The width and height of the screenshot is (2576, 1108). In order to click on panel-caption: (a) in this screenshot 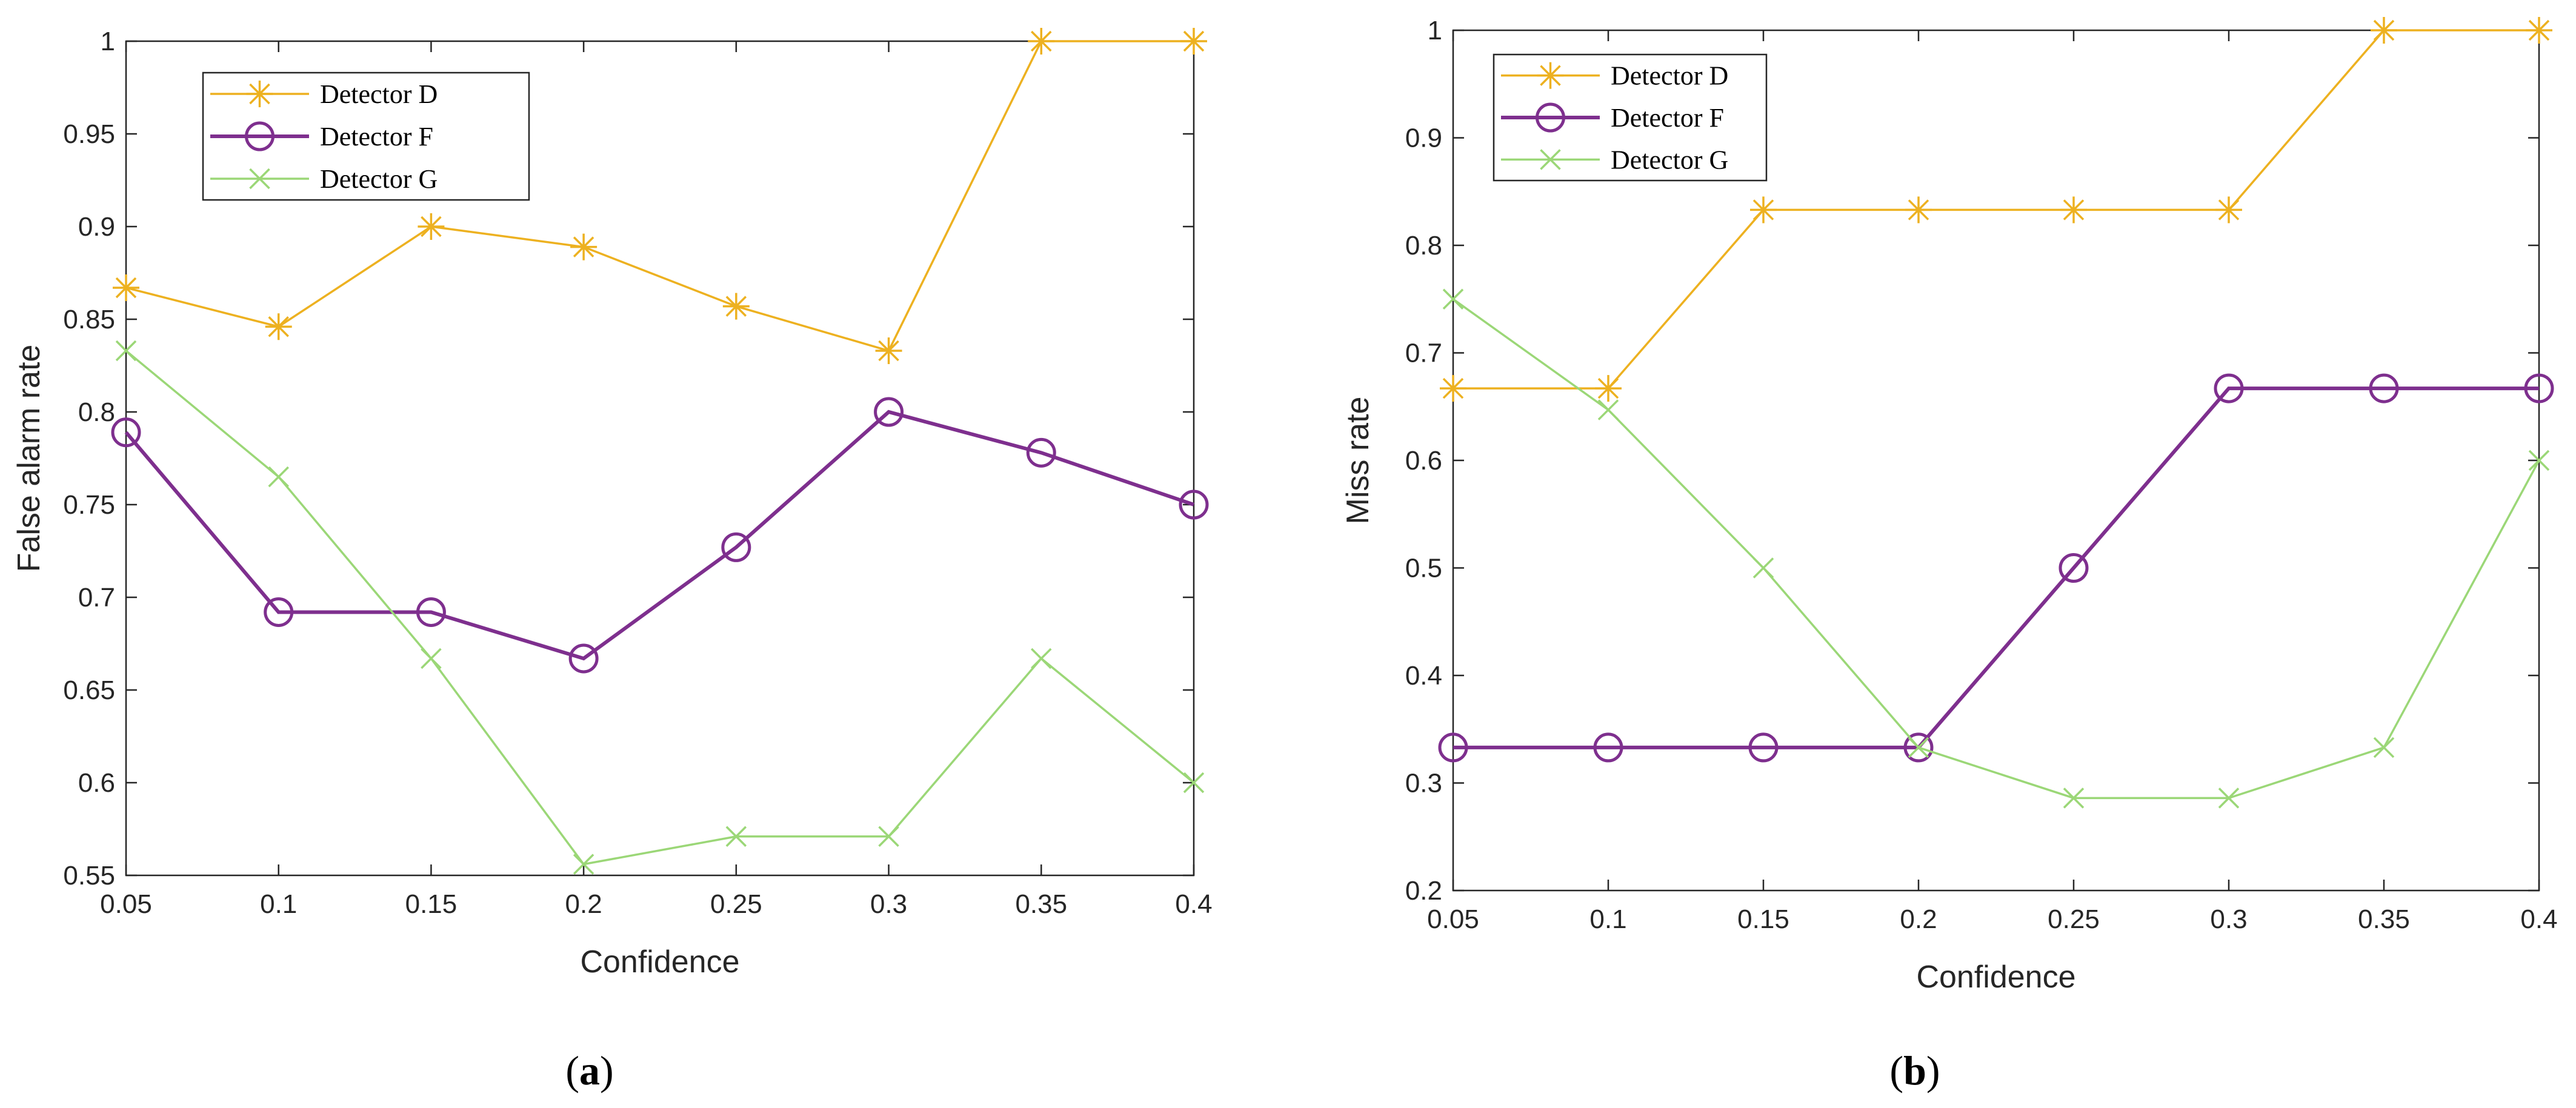, I will do `click(589, 1070)`.